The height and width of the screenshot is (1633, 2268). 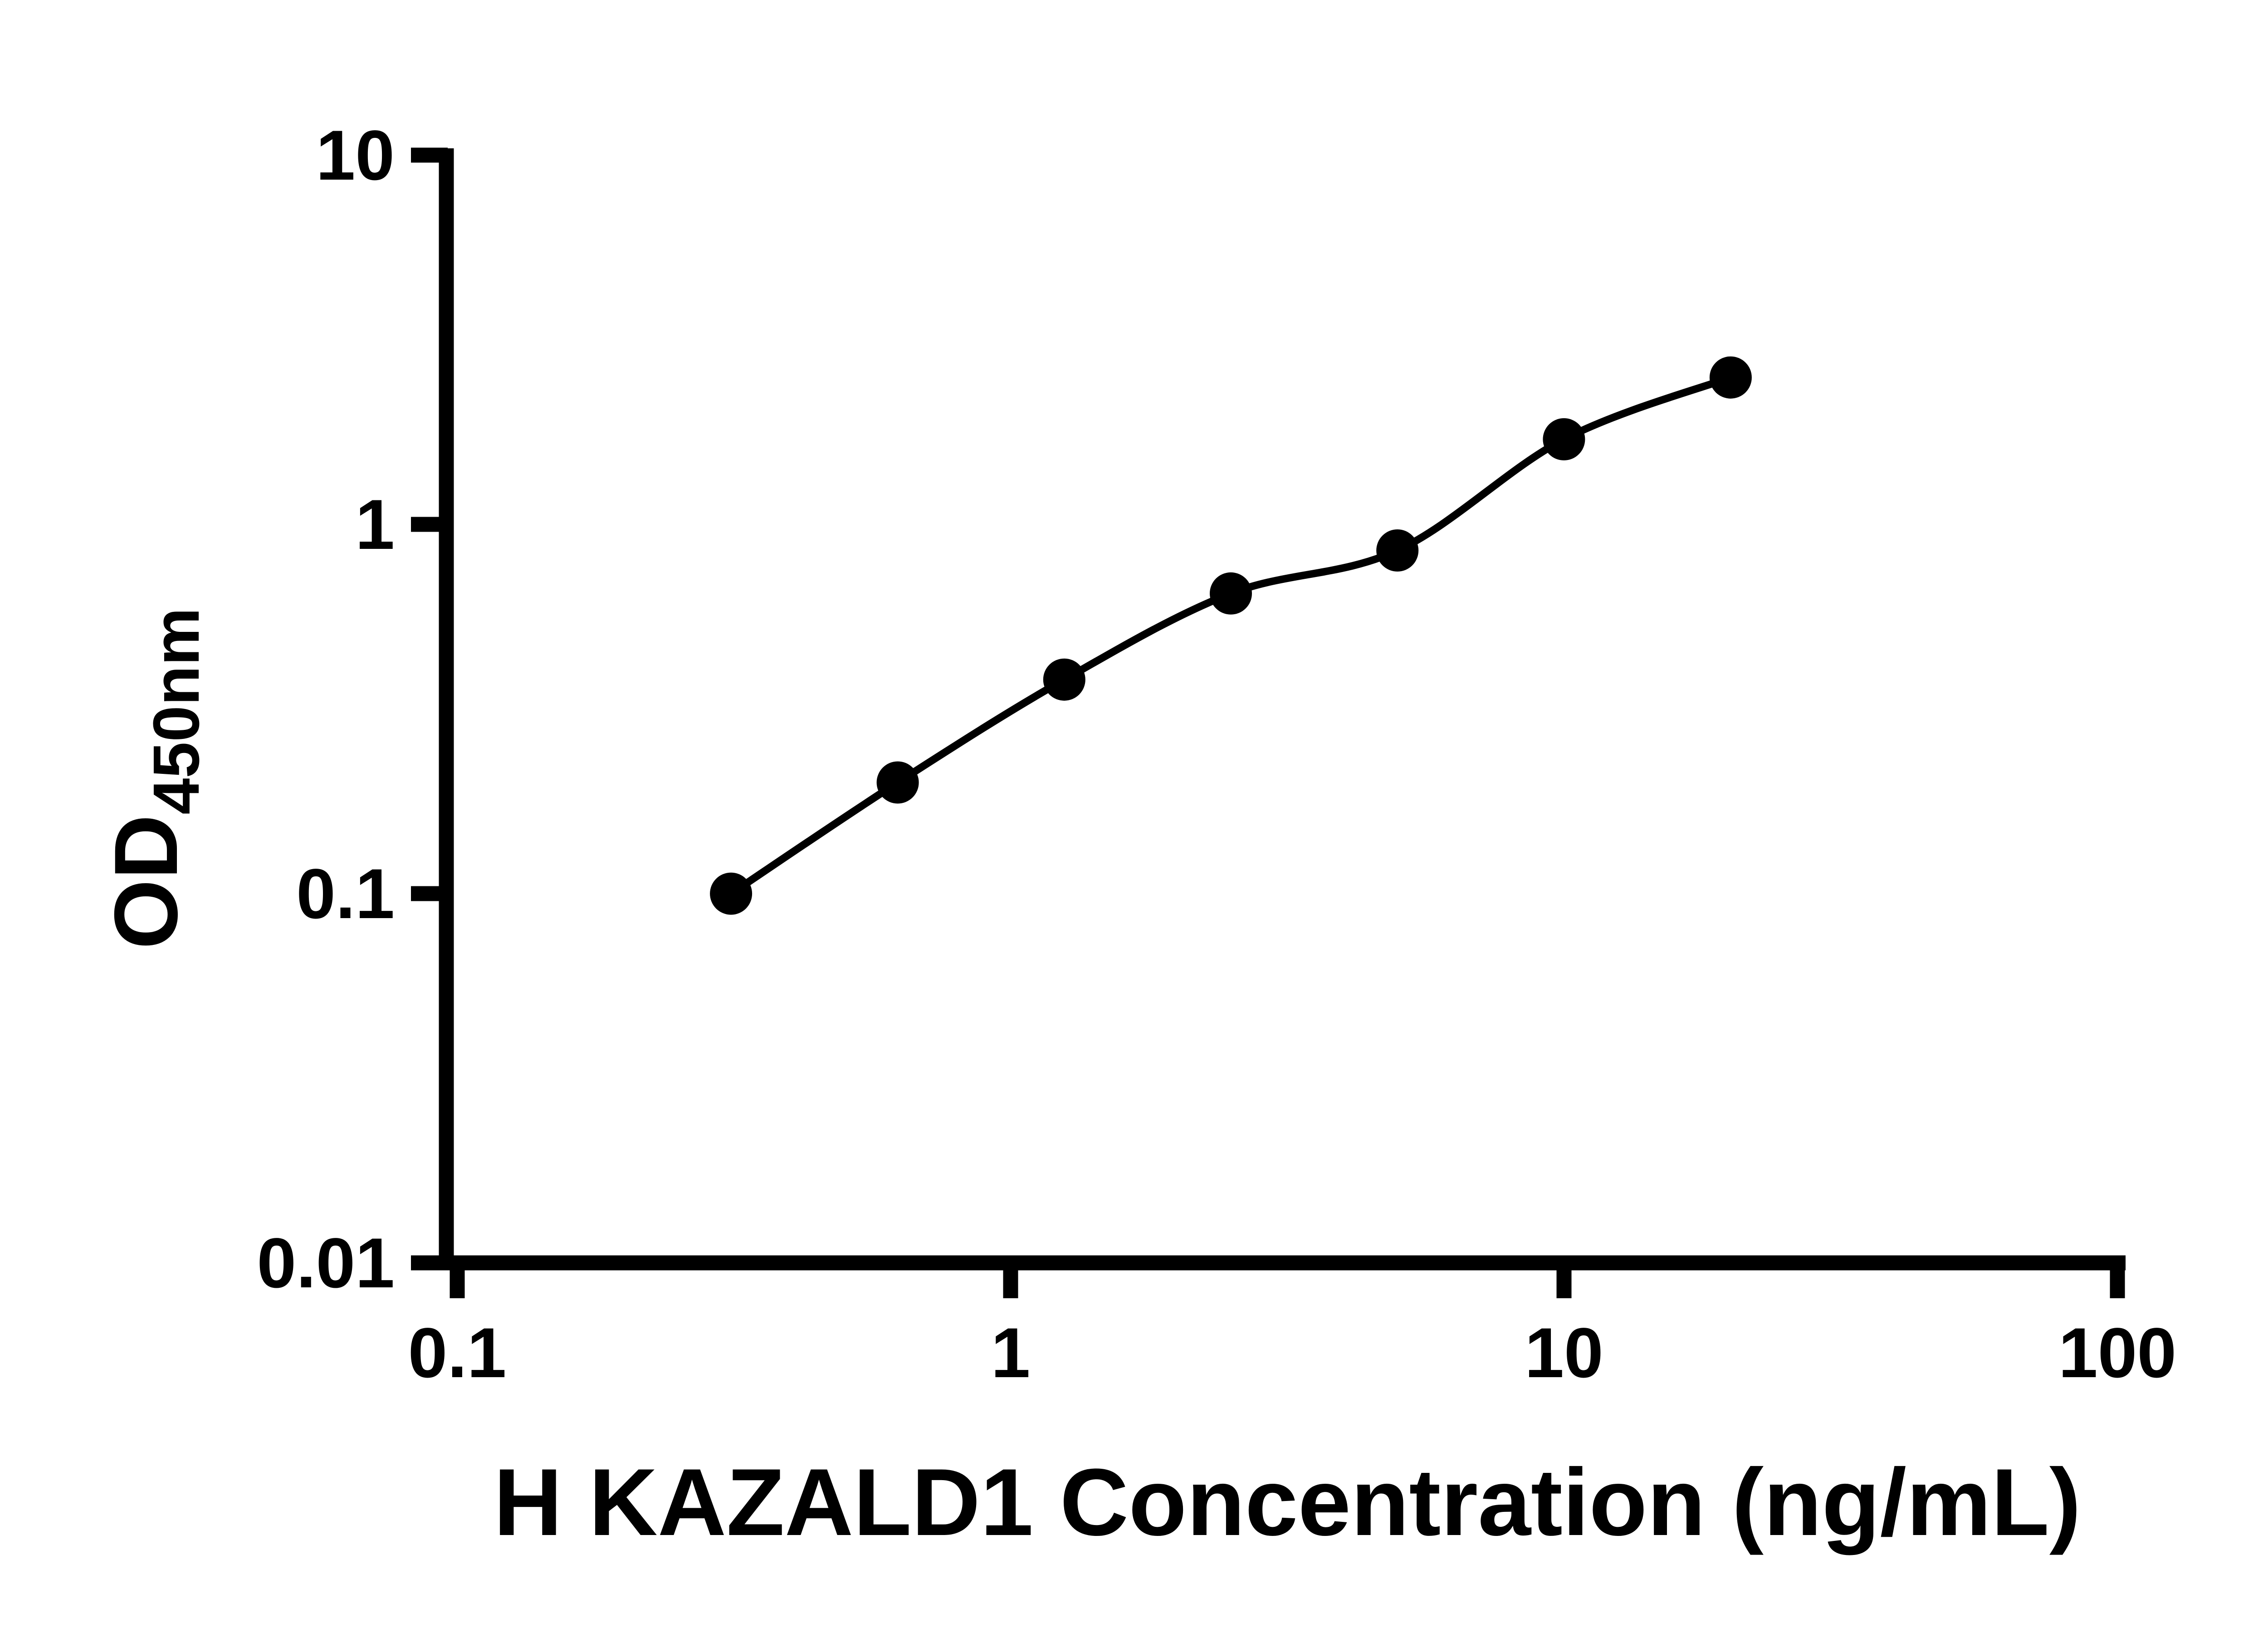 What do you see at coordinates (2117, 1353) in the screenshot?
I see `x-tick-label: 100` at bounding box center [2117, 1353].